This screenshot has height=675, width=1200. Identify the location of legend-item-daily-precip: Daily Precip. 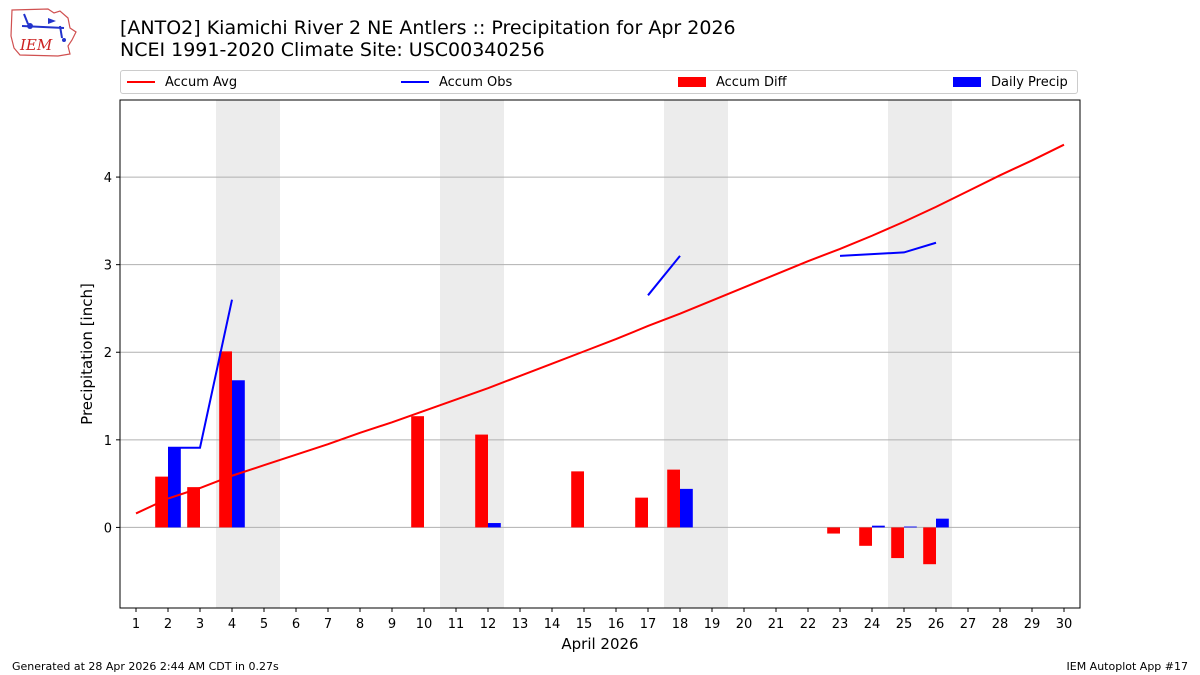
(1010, 82).